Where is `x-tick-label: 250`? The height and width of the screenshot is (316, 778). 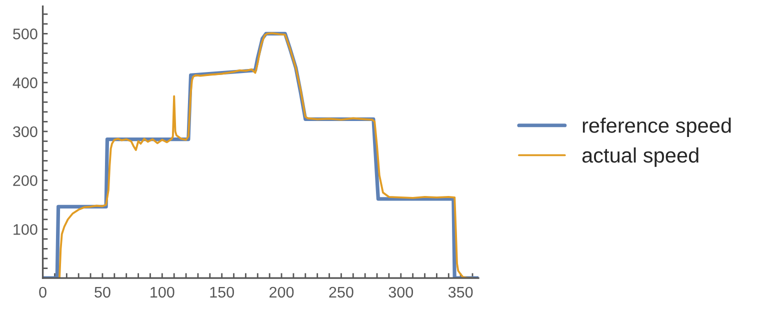
x-tick-label: 250 is located at coordinates (341, 292).